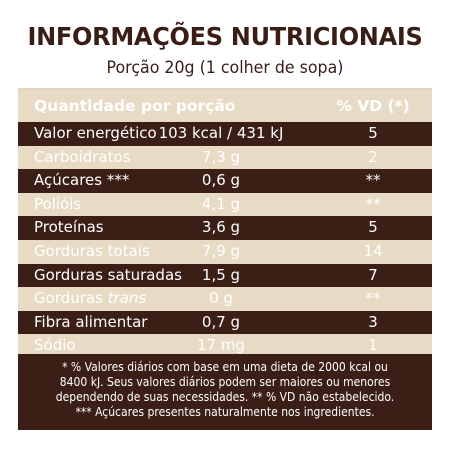  Describe the element at coordinates (82, 180) in the screenshot. I see `nutrient-name: Açúcares ***` at that location.